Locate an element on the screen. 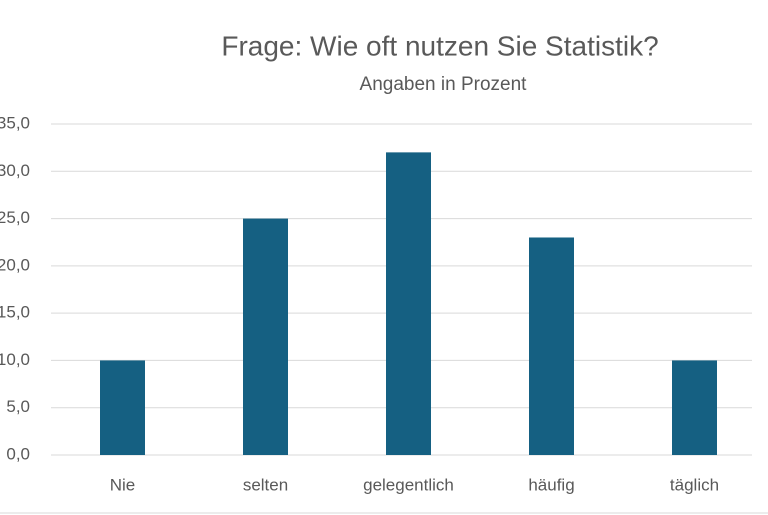  y-tick-label: 25,0 is located at coordinates (15, 217).